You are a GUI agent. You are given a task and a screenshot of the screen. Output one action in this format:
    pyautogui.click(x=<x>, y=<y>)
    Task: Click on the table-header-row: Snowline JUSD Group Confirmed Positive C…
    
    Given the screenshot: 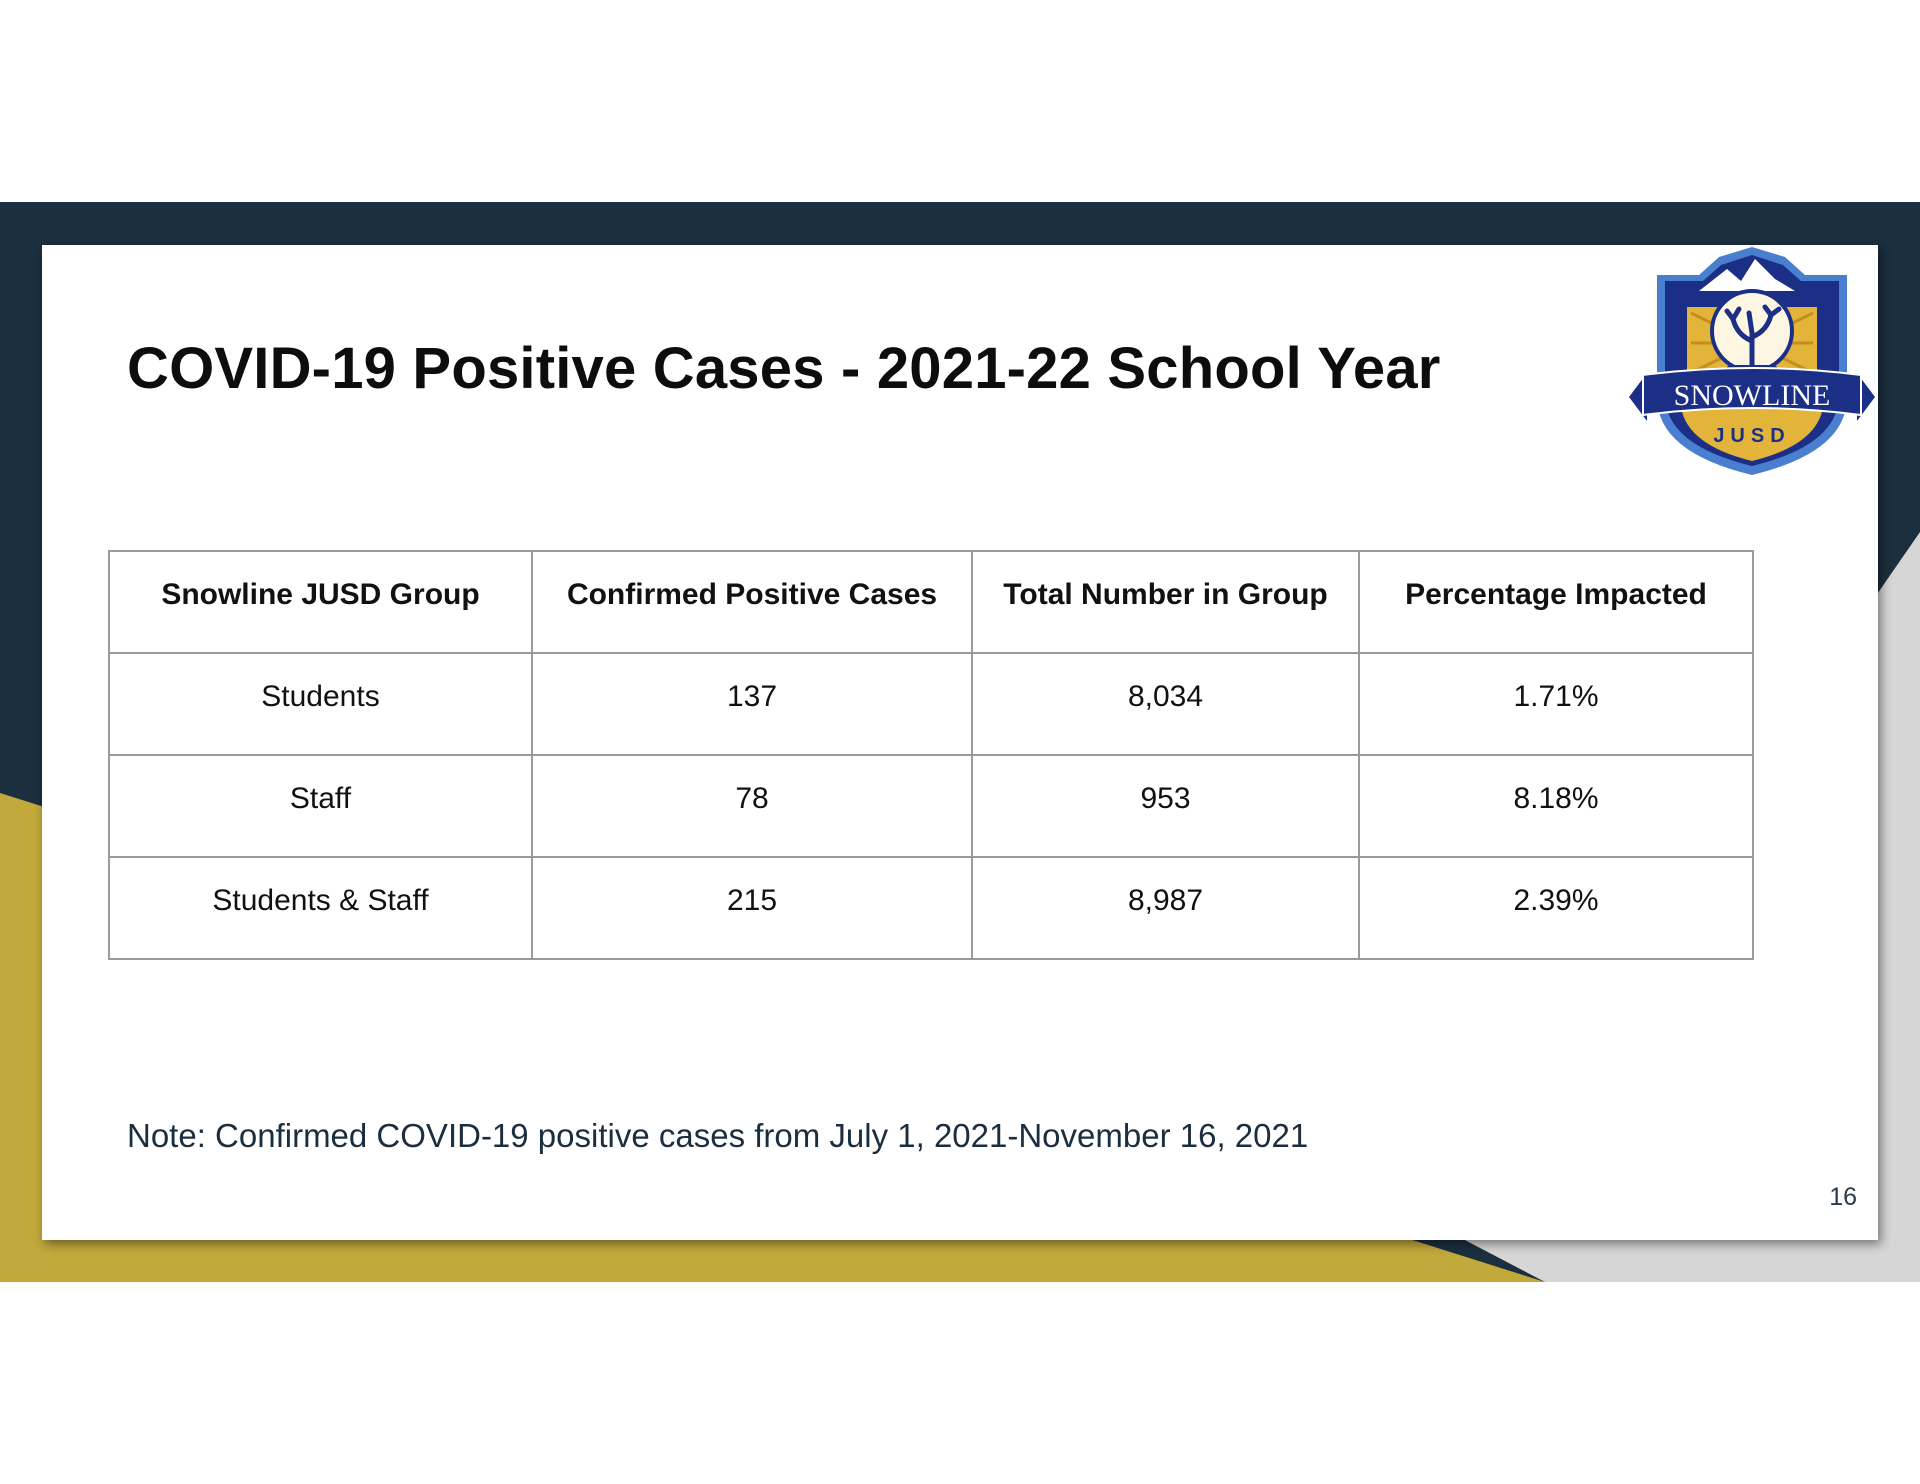 What is the action you would take?
    pyautogui.click(x=931, y=602)
    